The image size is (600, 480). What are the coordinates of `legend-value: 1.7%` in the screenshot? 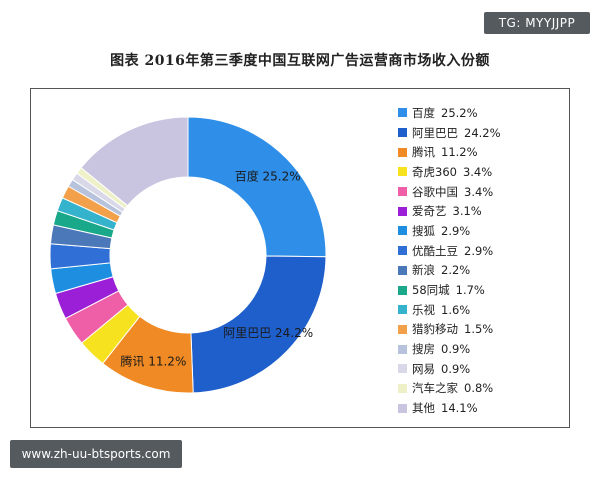 It's located at (470, 290).